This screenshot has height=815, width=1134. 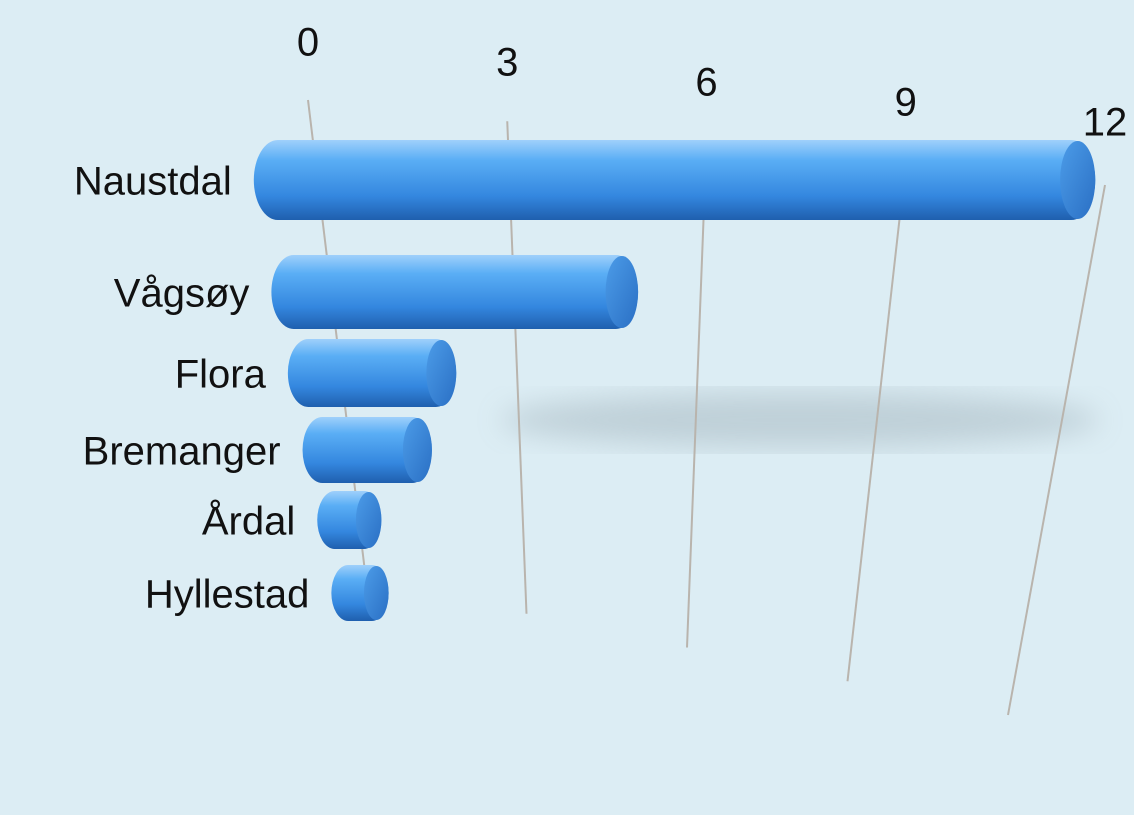 What do you see at coordinates (800, 420) in the screenshot?
I see `shadow` at bounding box center [800, 420].